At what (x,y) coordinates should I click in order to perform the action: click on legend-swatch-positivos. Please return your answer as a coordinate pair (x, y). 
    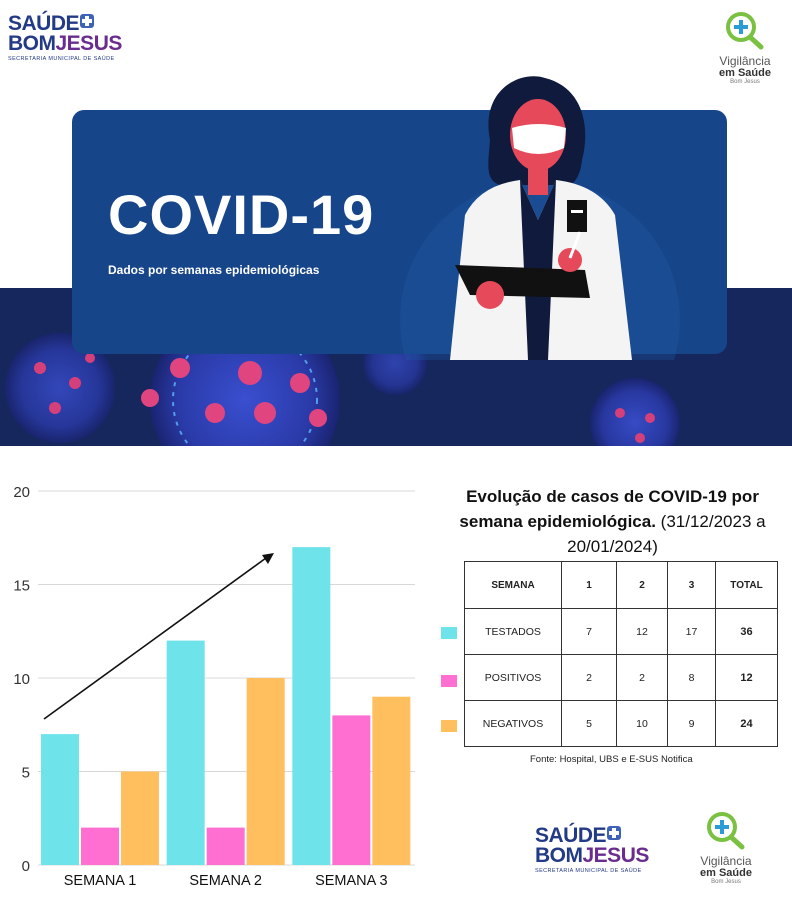
    Looking at the image, I should click on (449, 681).